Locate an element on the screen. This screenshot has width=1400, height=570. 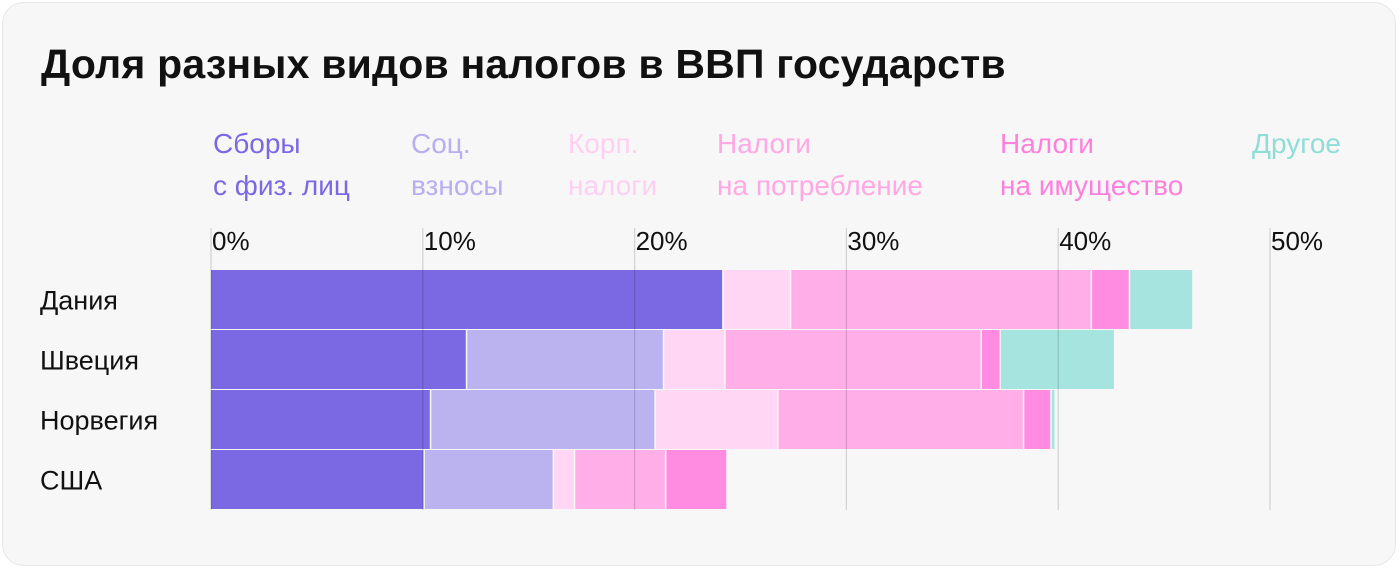
legend-item-other: Другое is located at coordinates (1296, 144).